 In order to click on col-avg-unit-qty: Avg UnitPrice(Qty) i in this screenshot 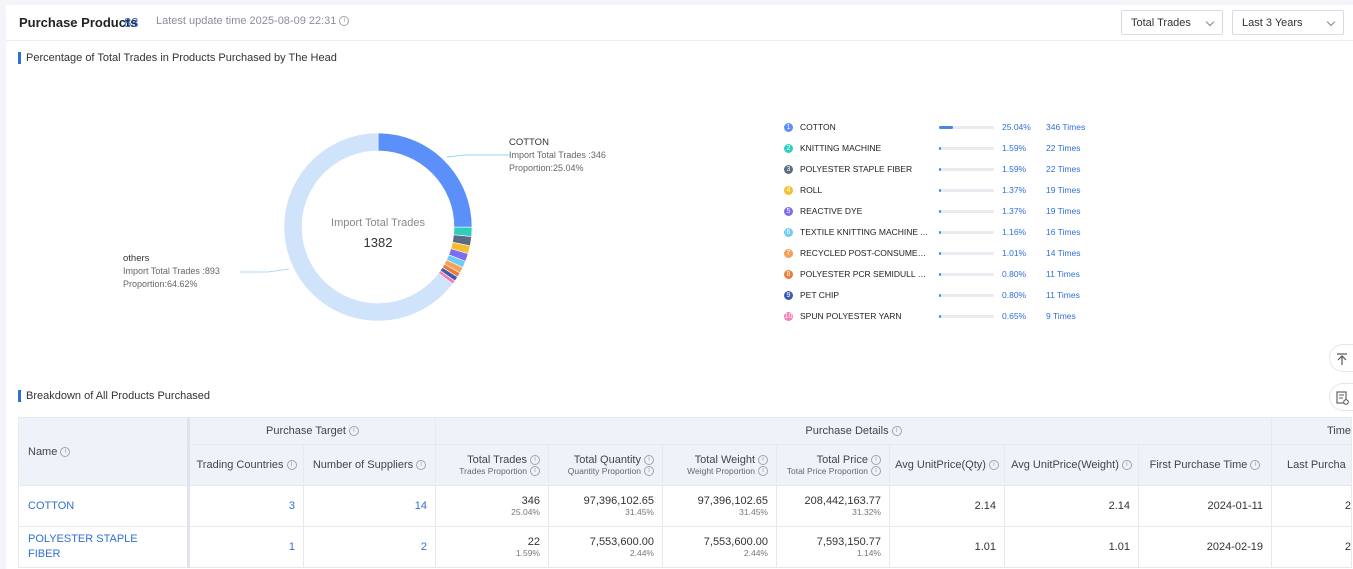, I will do `click(947, 465)`.